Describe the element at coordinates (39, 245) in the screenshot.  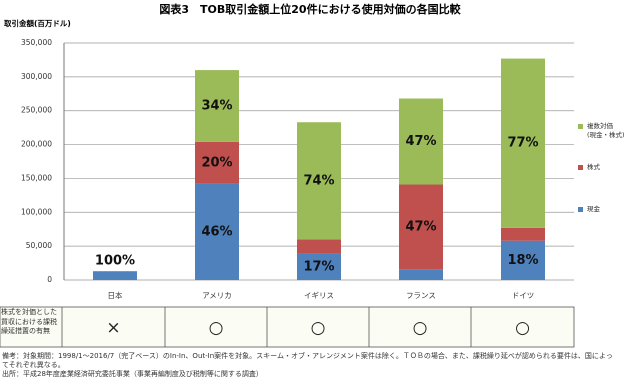
I see `y-tick-label: 50,000` at that location.